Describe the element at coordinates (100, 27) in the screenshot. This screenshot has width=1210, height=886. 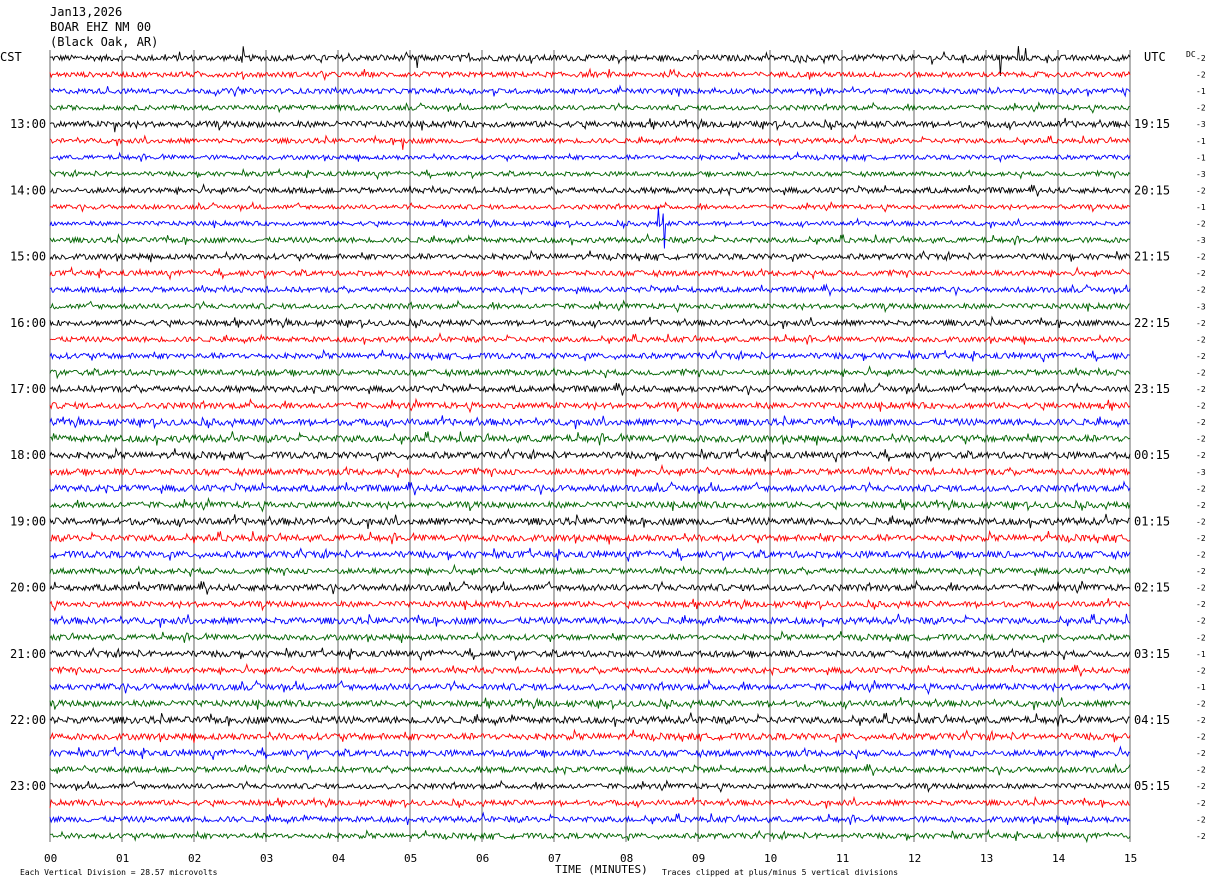
I see `header-station: BOAR EHZ NM 00` at that location.